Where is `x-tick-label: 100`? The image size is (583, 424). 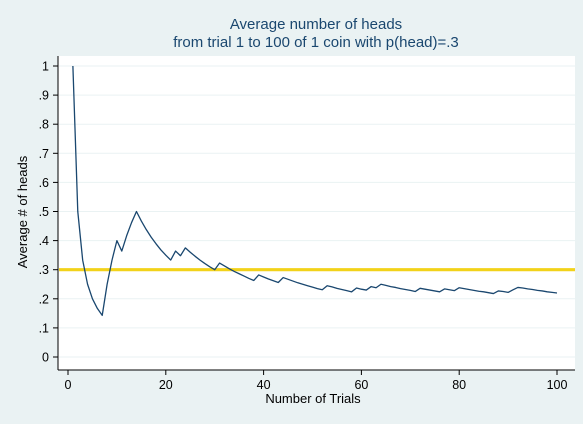 x-tick-label: 100 is located at coordinates (557, 385).